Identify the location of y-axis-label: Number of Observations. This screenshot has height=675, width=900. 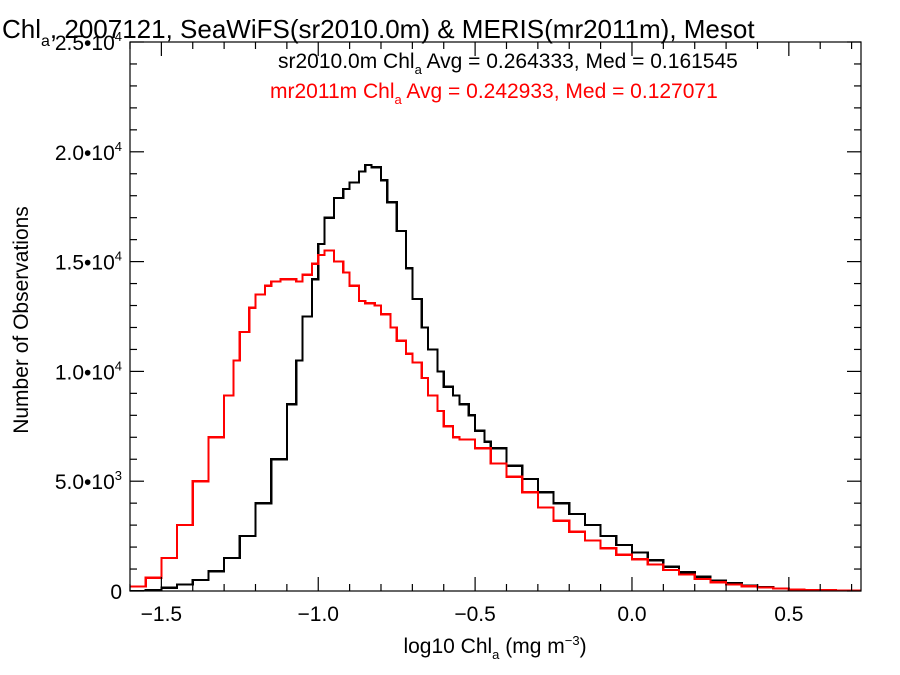
(21, 320).